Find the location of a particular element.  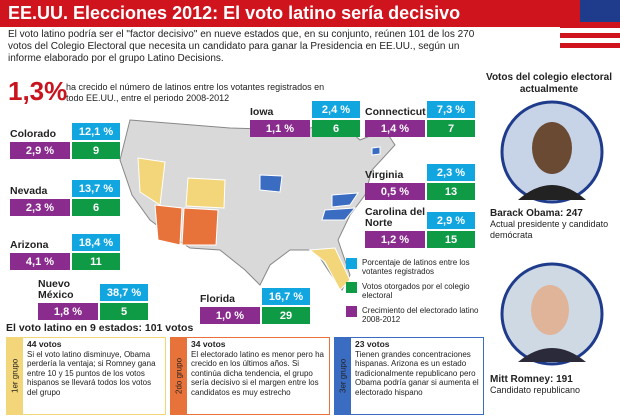

state-block: Nevada 13,7 % 2,3 % 6 is located at coordinates (66, 199).